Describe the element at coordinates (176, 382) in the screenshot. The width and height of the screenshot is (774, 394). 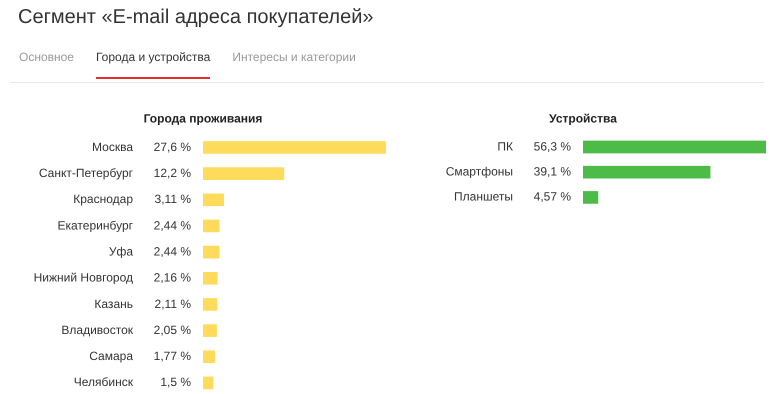
I see `data-label: 1,5 %` at that location.